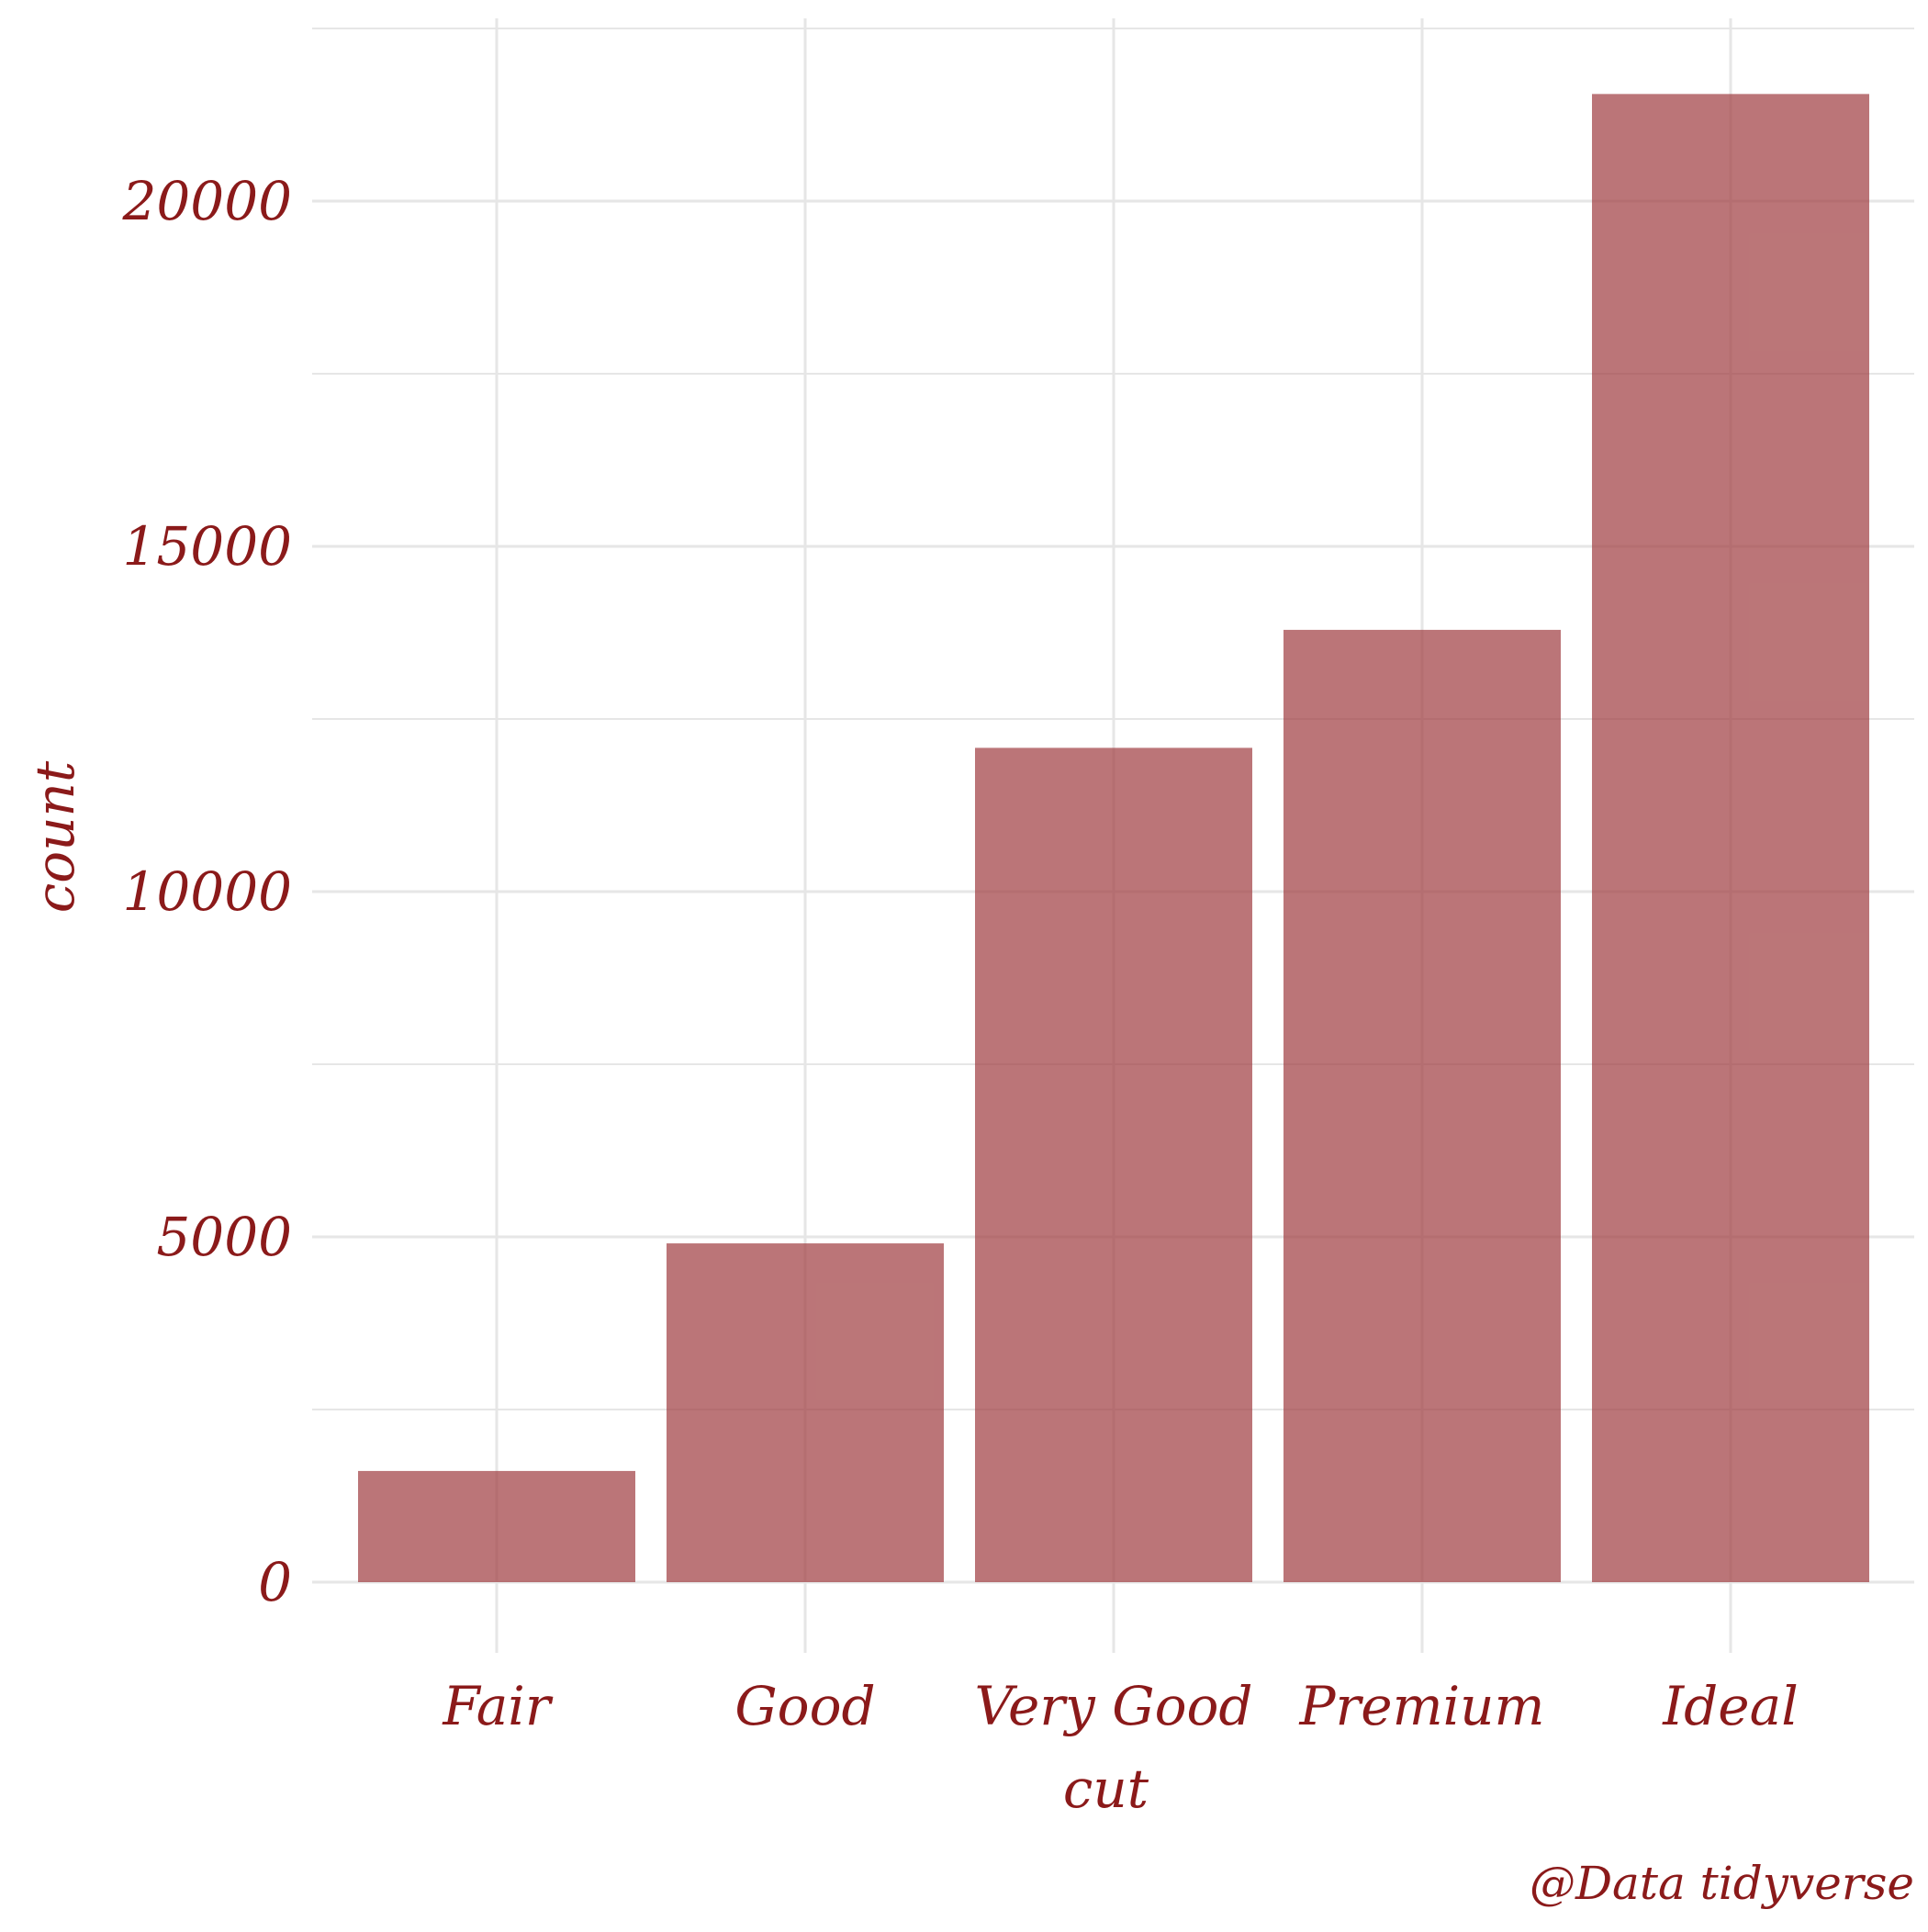 The height and width of the screenshot is (1932, 1928). What do you see at coordinates (1106, 1789) in the screenshot?
I see `x-axis-title: cut` at bounding box center [1106, 1789].